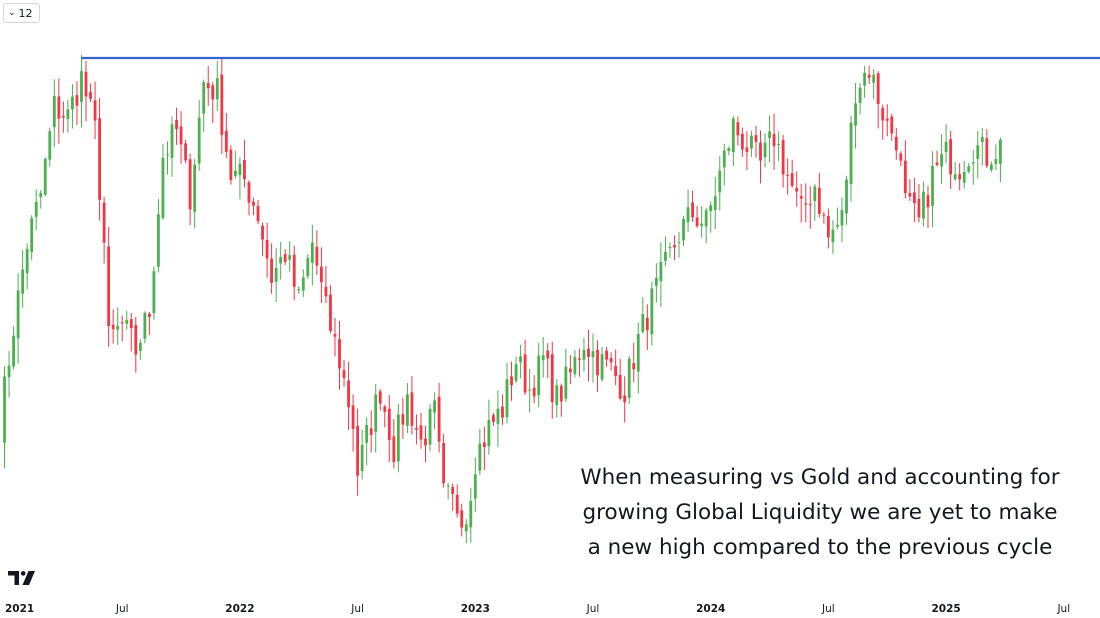 This screenshot has width=1100, height=618. What do you see at coordinates (21, 13) in the screenshot?
I see `interval-selector: ⌄ 12` at bounding box center [21, 13].